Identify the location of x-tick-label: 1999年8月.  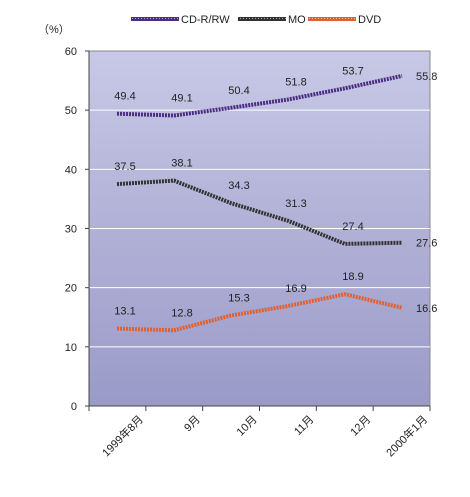
(122, 435).